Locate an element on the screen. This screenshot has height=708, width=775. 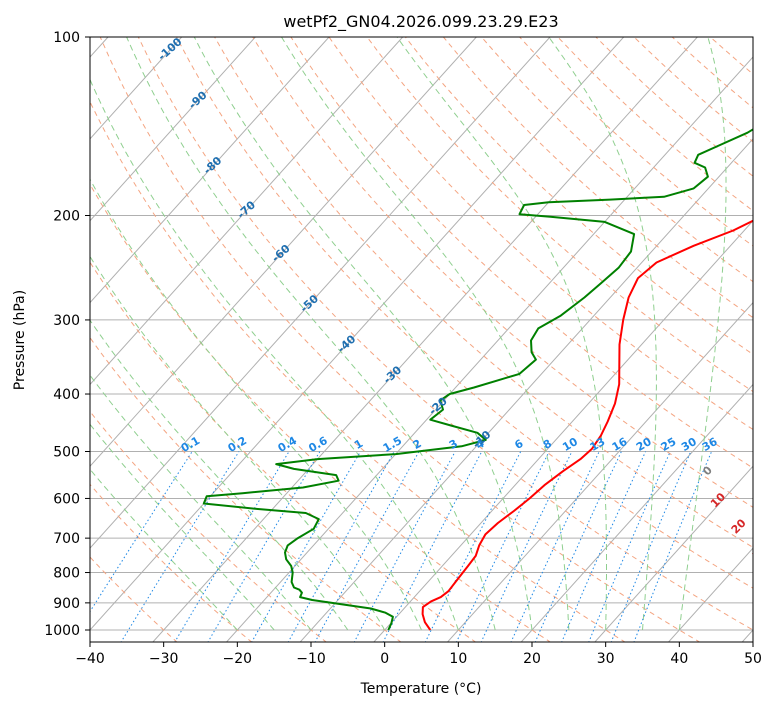
mixing-ratio-label: 3 is located at coordinates (453, 444).